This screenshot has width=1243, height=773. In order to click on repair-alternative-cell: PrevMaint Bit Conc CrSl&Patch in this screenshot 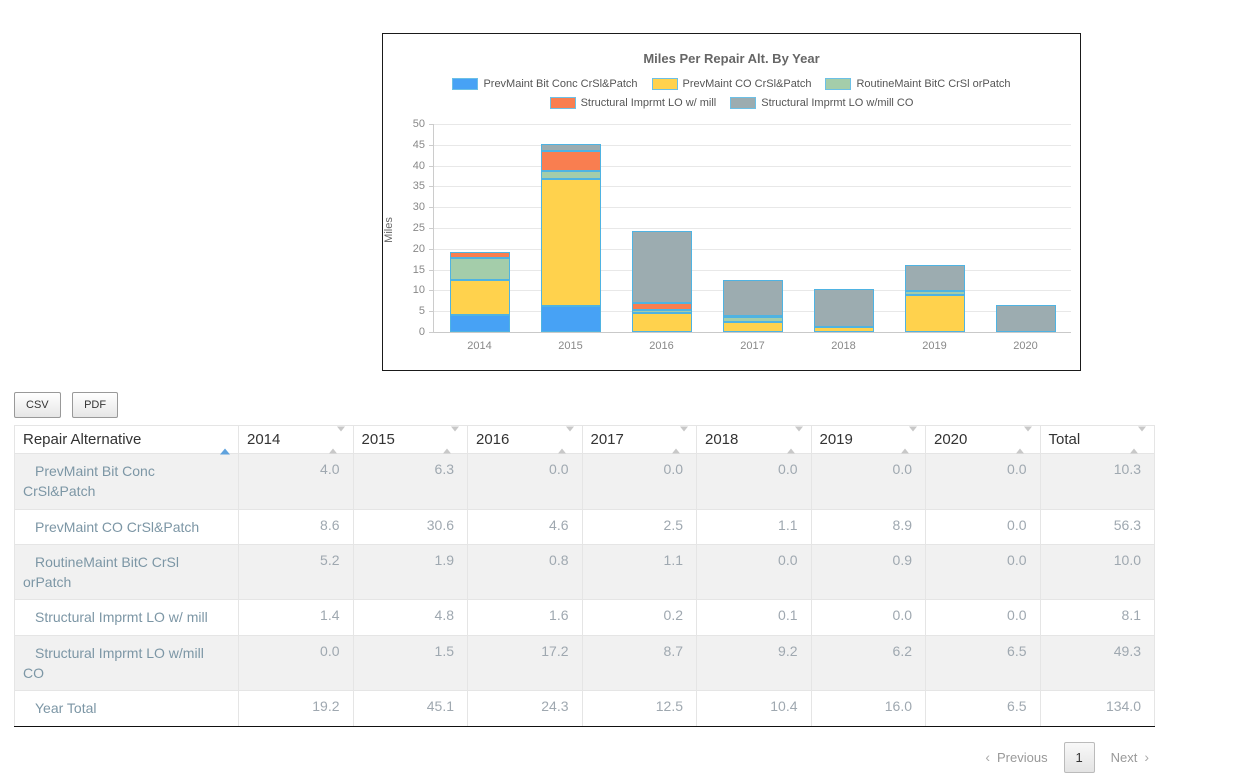, I will do `click(126, 481)`.